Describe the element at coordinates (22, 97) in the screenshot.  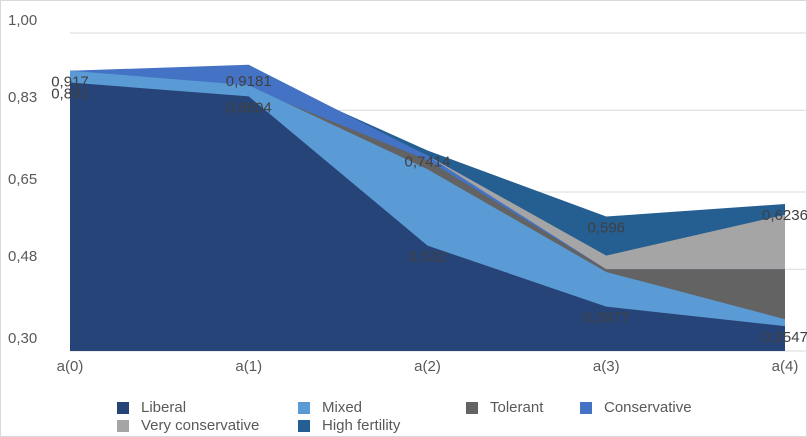
I see `y-tick-label: 0,83` at that location.